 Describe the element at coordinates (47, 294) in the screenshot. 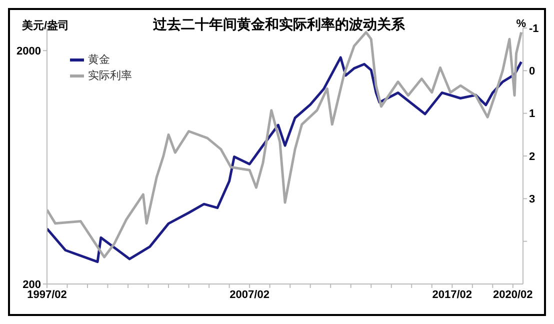

I see `x-tick-label: 1997/02` at that location.